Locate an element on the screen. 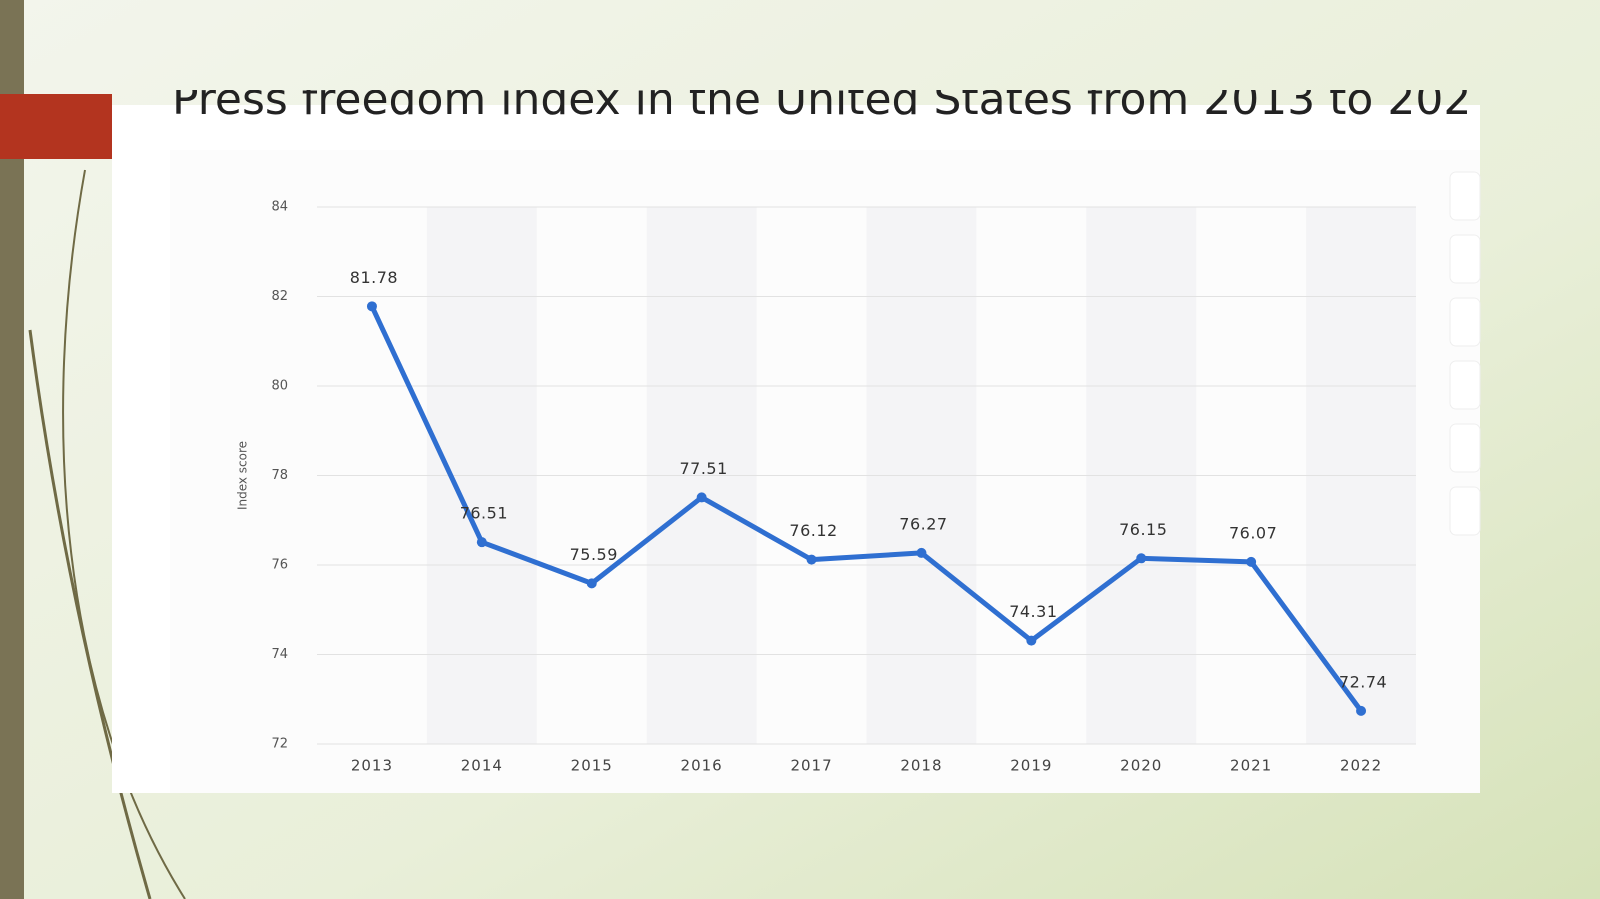  y-tick-label: 74 is located at coordinates (279, 654).